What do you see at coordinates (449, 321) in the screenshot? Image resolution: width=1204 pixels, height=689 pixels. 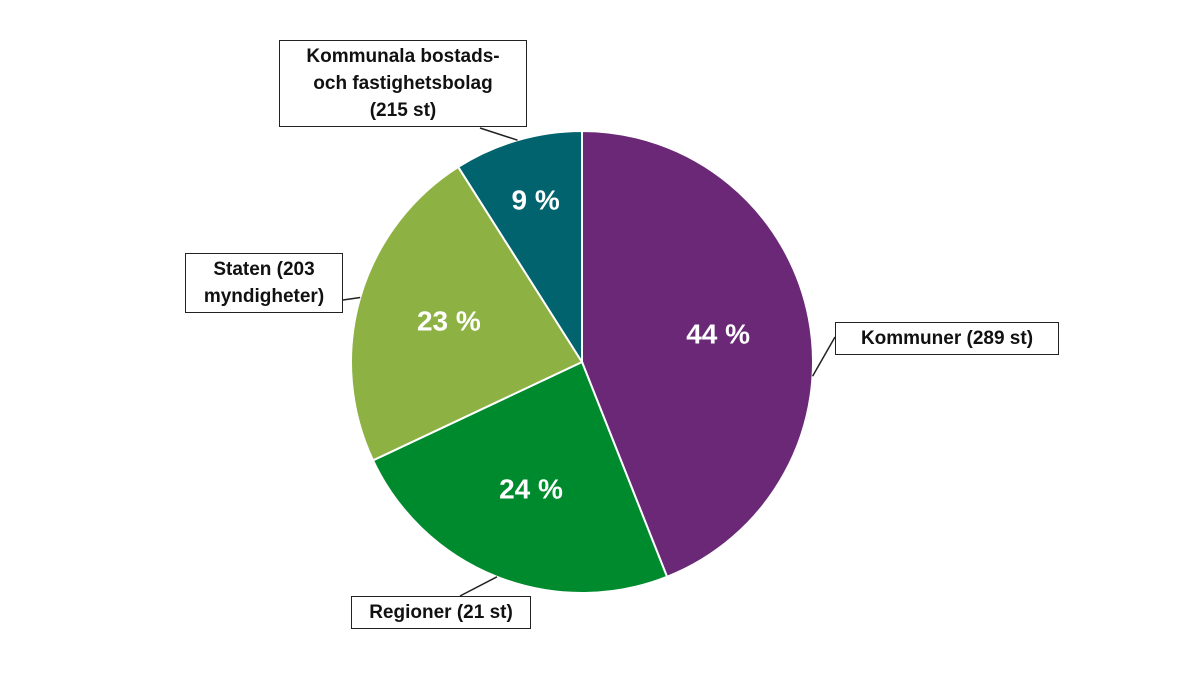 I see `value-label: 23 %` at bounding box center [449, 321].